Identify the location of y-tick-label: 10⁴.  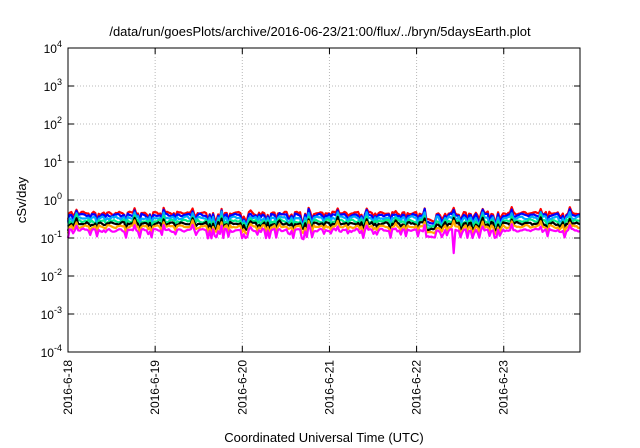
(53, 47).